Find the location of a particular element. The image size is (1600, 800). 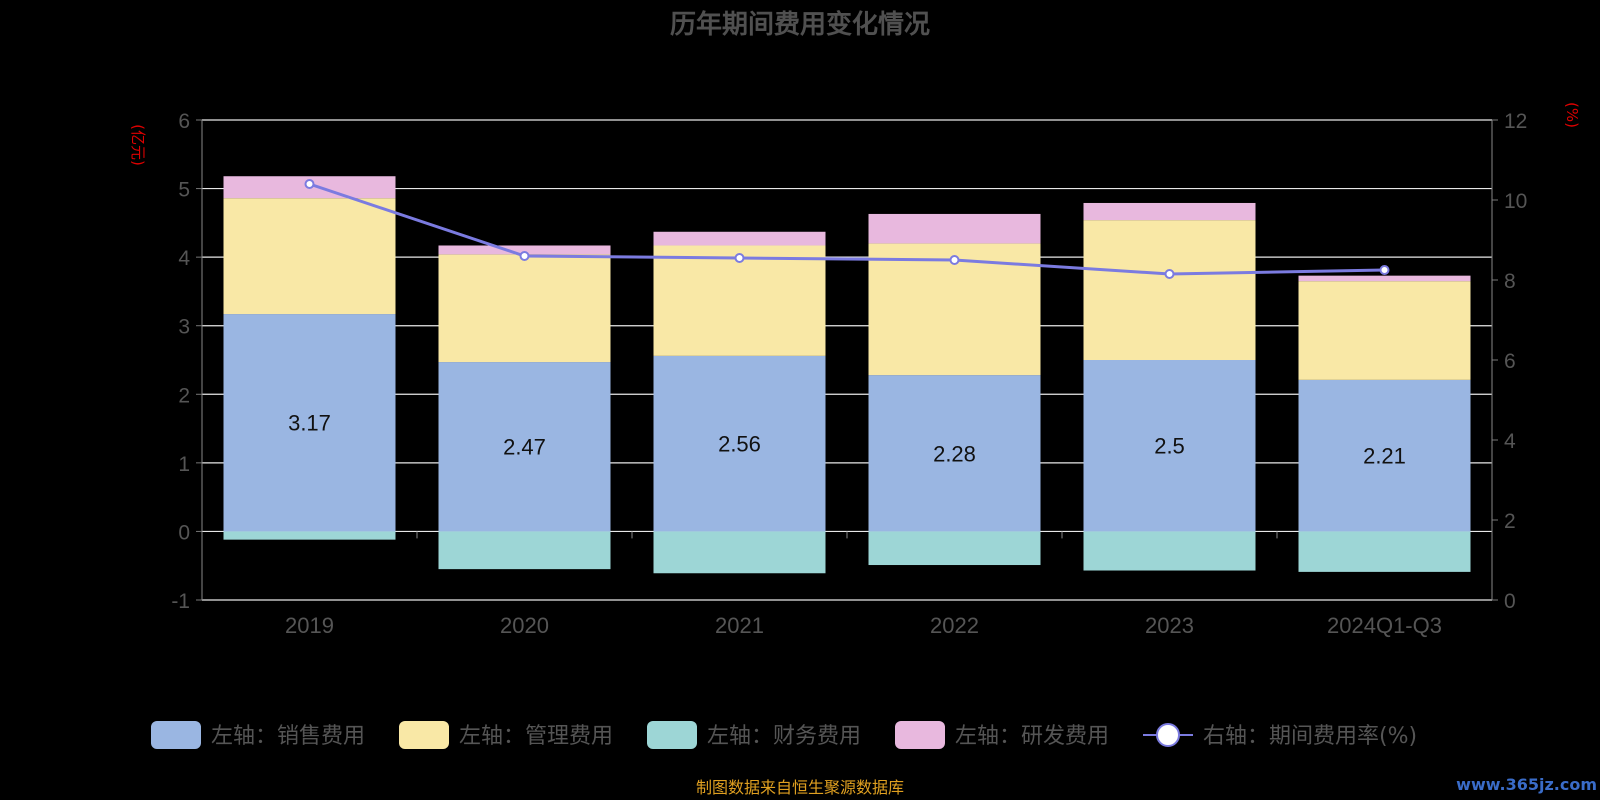

left-axis-unit: (亿元) is located at coordinates (138, 145).